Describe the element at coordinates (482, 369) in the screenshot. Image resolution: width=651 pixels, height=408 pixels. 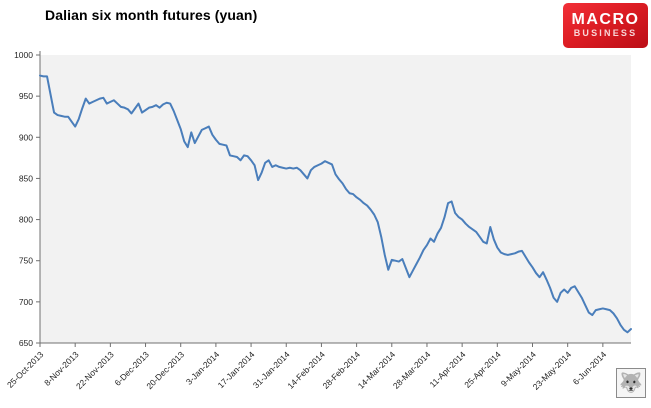
I see `x-tick-label: 25-Apr-2014` at that location.